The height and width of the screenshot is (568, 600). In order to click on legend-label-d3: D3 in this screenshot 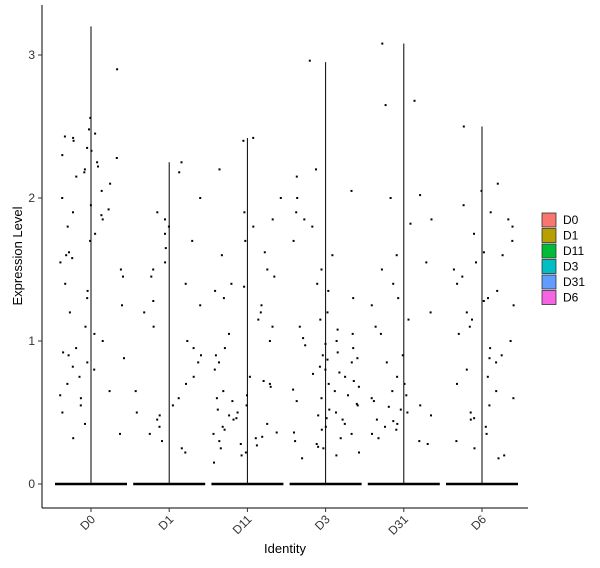, I will do `click(571, 267)`.